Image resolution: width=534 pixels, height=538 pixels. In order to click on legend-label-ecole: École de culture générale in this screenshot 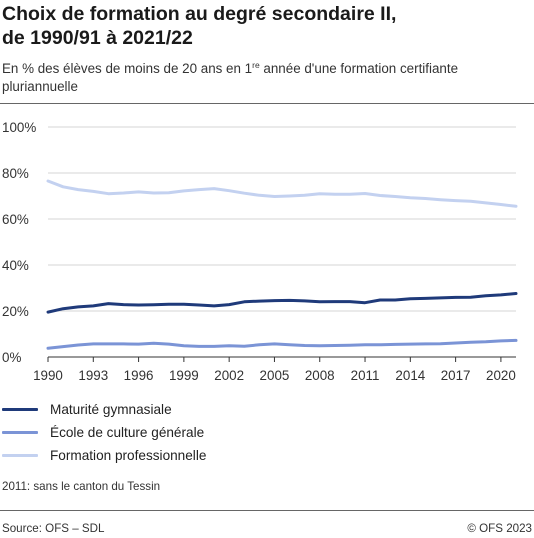, I will do `click(127, 432)`.